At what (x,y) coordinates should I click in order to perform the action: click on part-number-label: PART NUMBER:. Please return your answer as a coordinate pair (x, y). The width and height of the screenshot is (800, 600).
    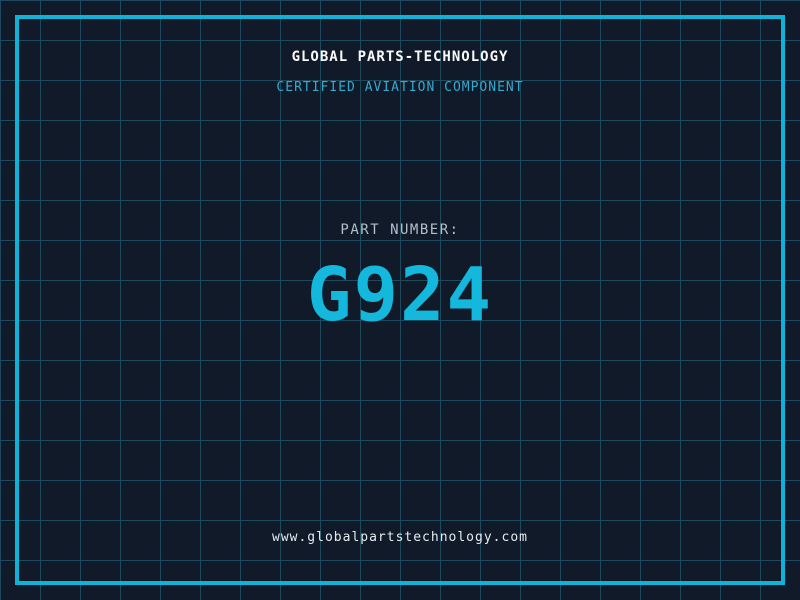
    Looking at the image, I should click on (400, 230).